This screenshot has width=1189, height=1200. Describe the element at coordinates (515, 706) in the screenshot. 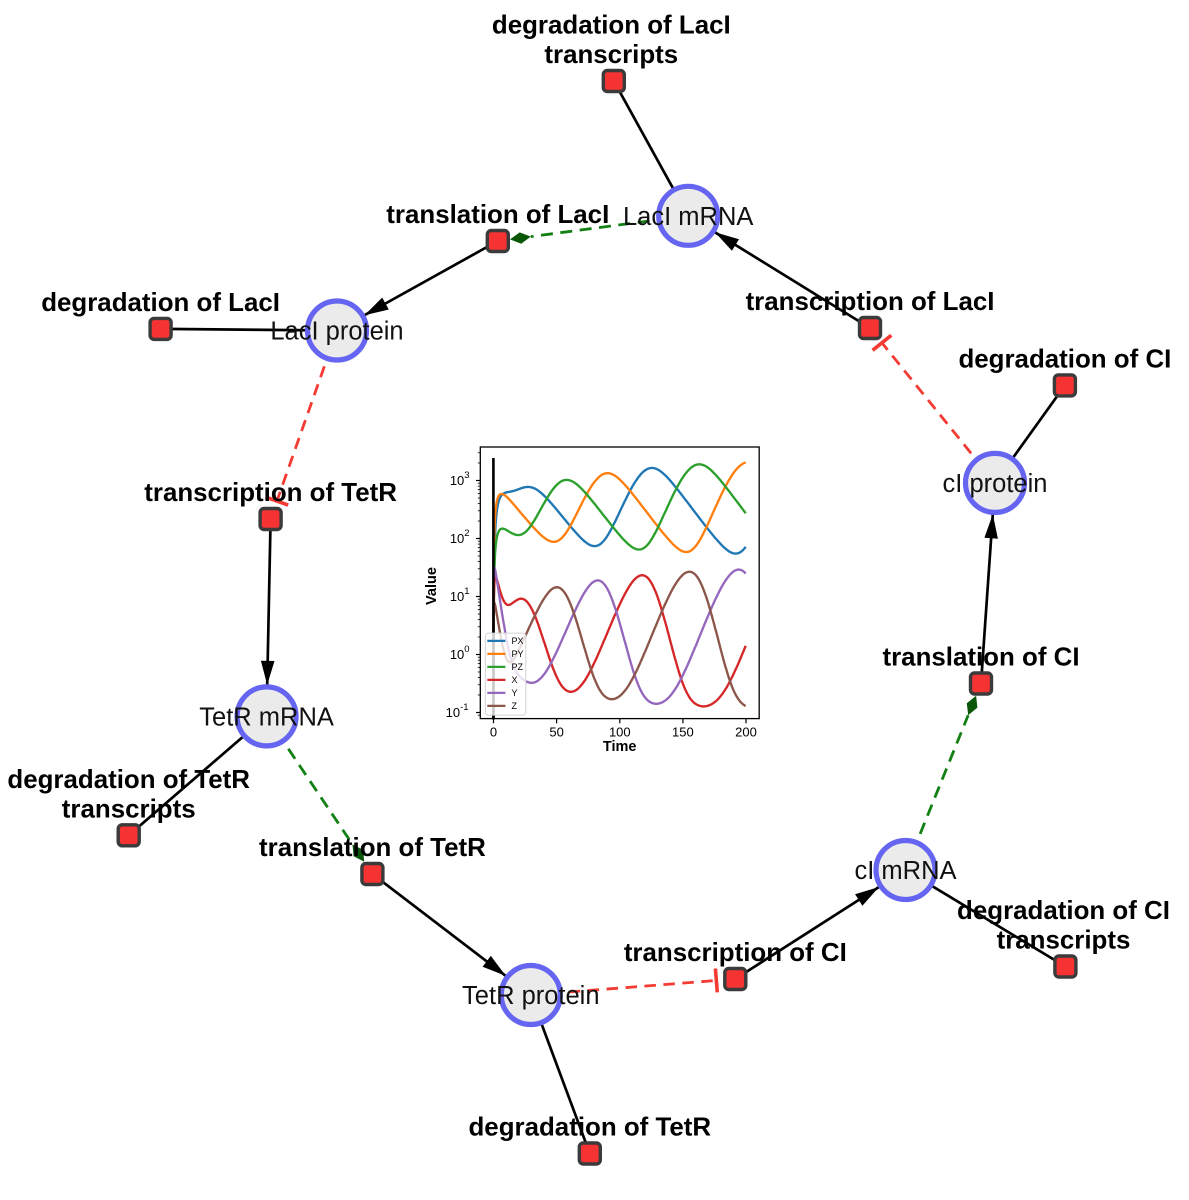

I see `svg-text: Z` at that location.